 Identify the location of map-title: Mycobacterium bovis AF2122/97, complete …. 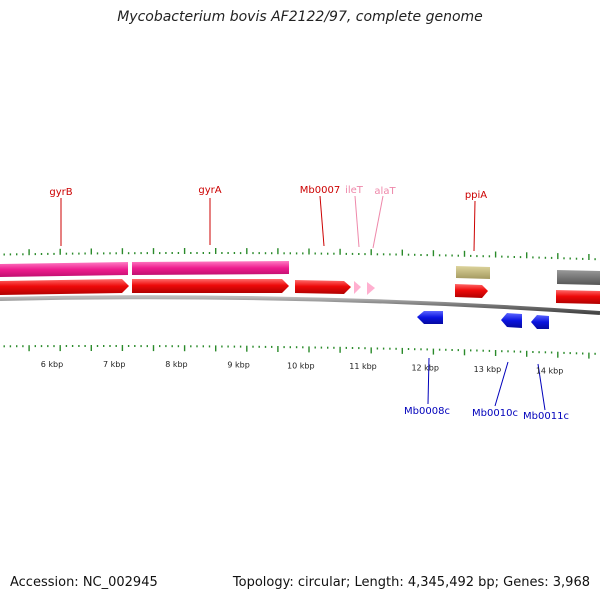
(300, 17).